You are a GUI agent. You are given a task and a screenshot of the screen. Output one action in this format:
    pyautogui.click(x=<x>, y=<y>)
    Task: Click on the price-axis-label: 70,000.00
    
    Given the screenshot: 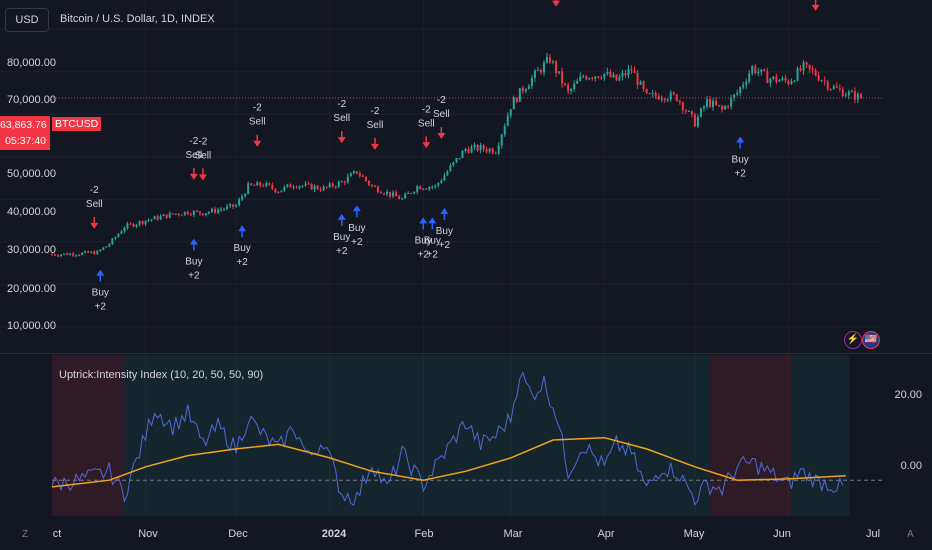 What is the action you would take?
    pyautogui.click(x=31, y=100)
    